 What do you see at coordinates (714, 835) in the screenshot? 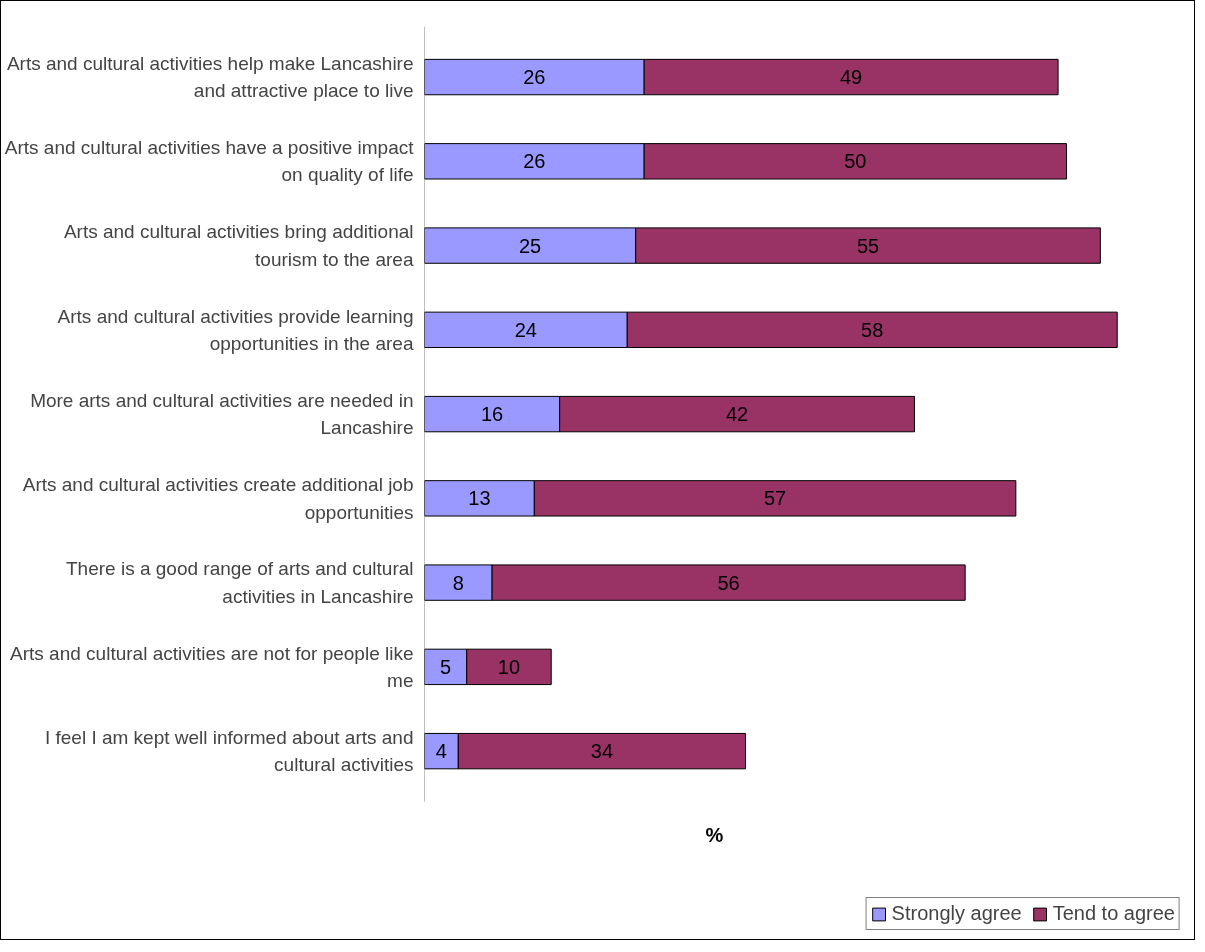
I see `x-axis-title: %` at bounding box center [714, 835].